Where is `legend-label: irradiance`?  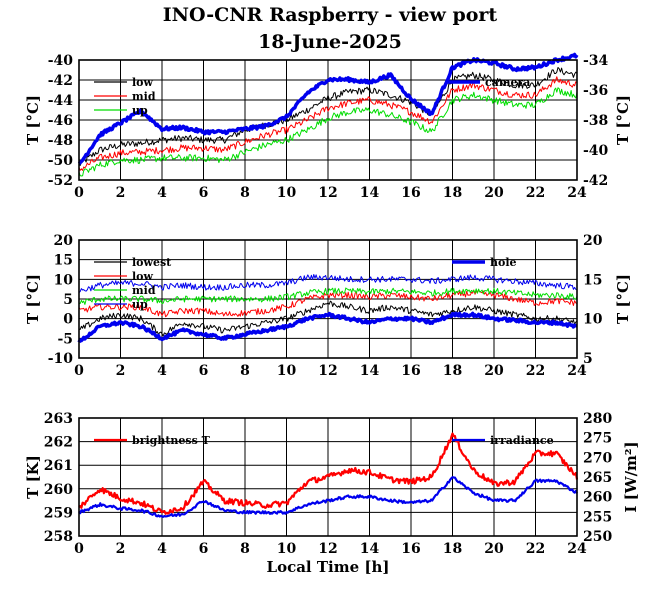
legend-label: irradiance is located at coordinates (522, 440).